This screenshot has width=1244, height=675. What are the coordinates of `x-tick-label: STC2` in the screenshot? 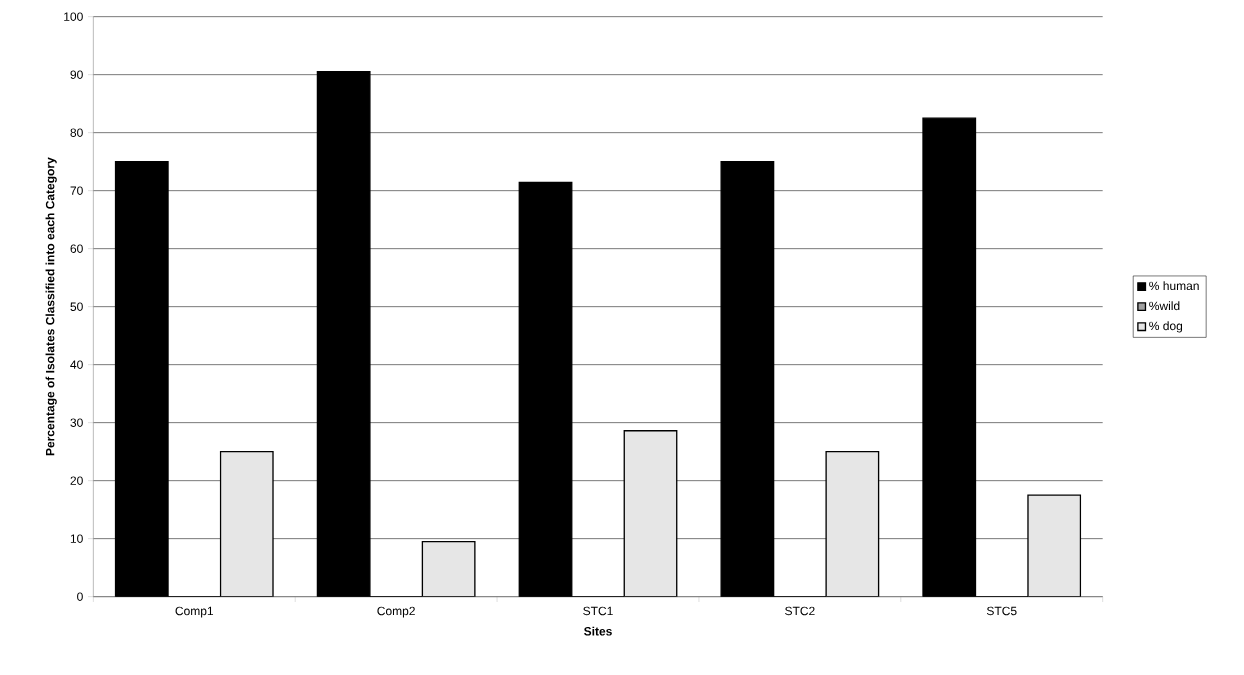 It's located at (800, 611).